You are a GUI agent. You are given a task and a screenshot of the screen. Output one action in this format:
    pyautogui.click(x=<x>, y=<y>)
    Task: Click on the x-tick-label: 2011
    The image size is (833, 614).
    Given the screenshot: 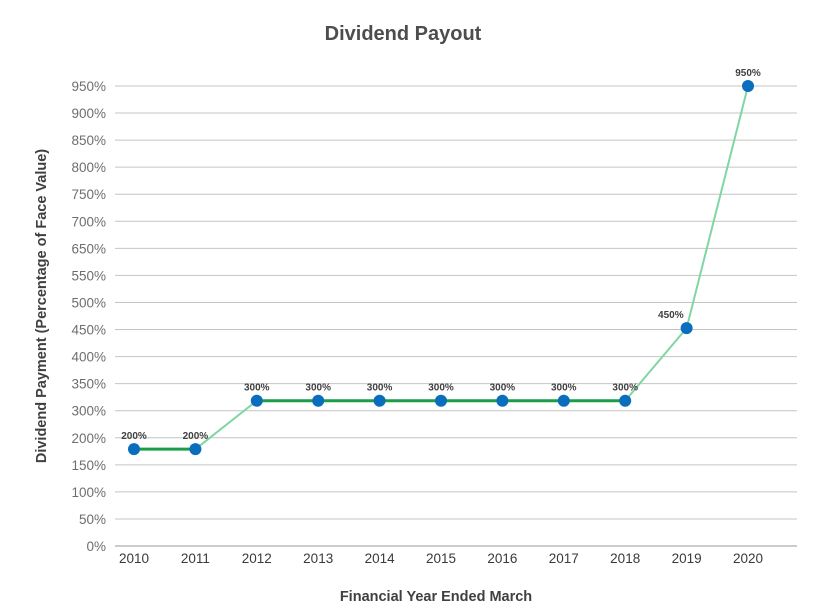 What is the action you would take?
    pyautogui.click(x=195, y=558)
    